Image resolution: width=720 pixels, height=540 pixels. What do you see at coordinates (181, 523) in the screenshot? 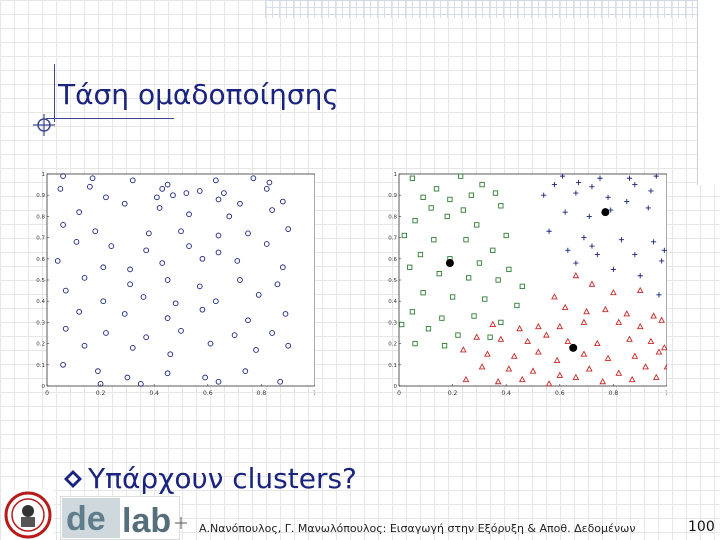
I see `footer-crosshair-icon` at bounding box center [181, 523].